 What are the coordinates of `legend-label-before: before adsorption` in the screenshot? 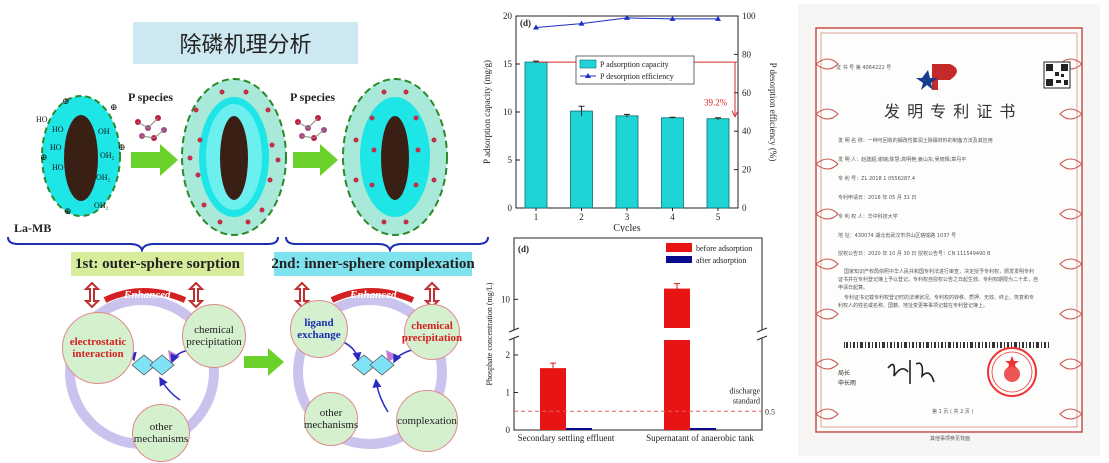 It's located at (724, 248).